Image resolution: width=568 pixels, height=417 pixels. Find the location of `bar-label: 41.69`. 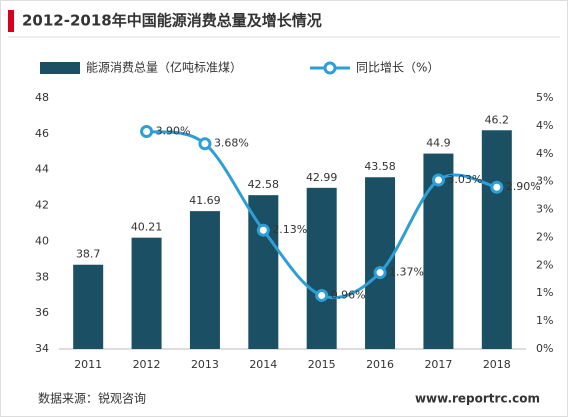

bar-label: 41.69 is located at coordinates (205, 200).